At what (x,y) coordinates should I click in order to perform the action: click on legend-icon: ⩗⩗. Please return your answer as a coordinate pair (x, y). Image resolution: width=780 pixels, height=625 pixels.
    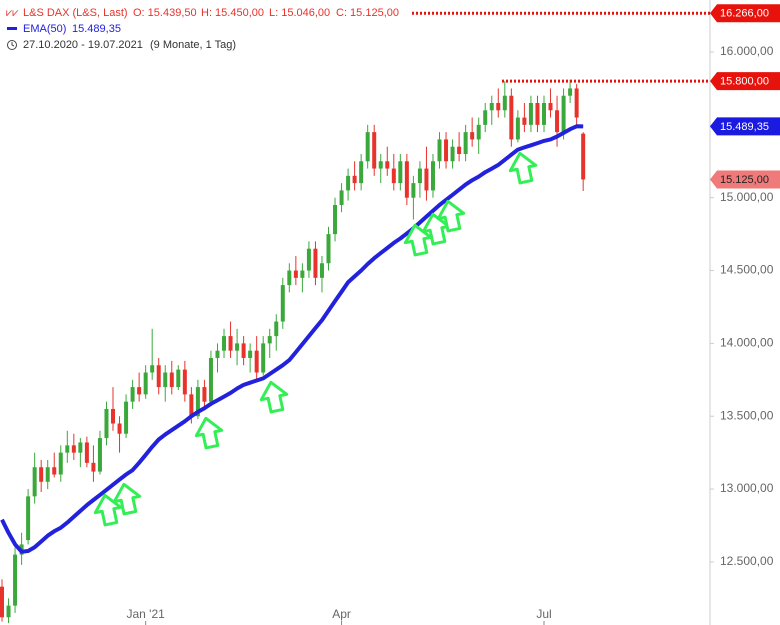
    Looking at the image, I should click on (12, 13).